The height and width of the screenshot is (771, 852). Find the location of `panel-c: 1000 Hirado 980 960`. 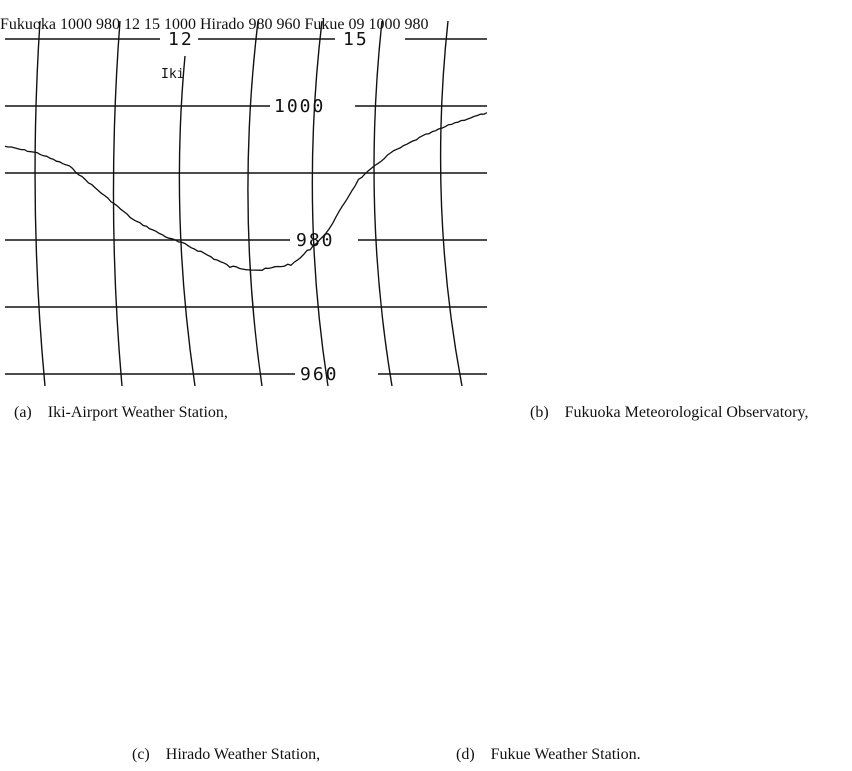

panel-c: 1000 Hirado 980 960 is located at coordinates (234, 24).